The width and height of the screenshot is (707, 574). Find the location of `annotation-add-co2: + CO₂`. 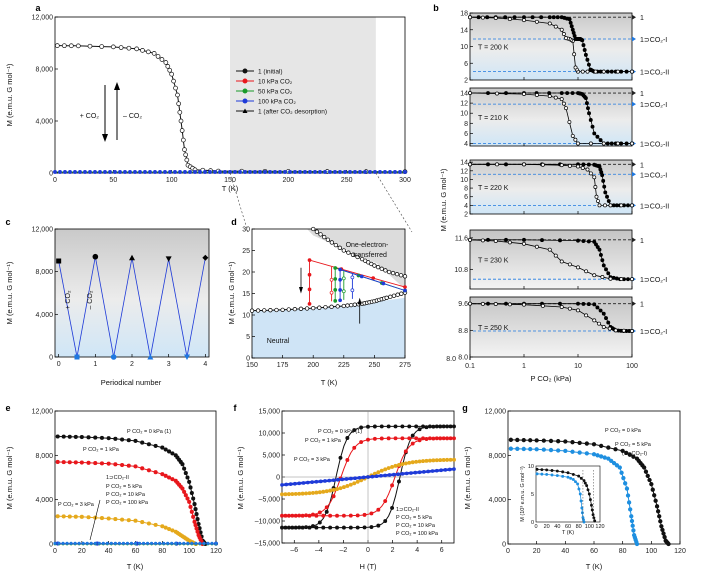

annotation-add-co2: + CO₂ is located at coordinates (90, 116).